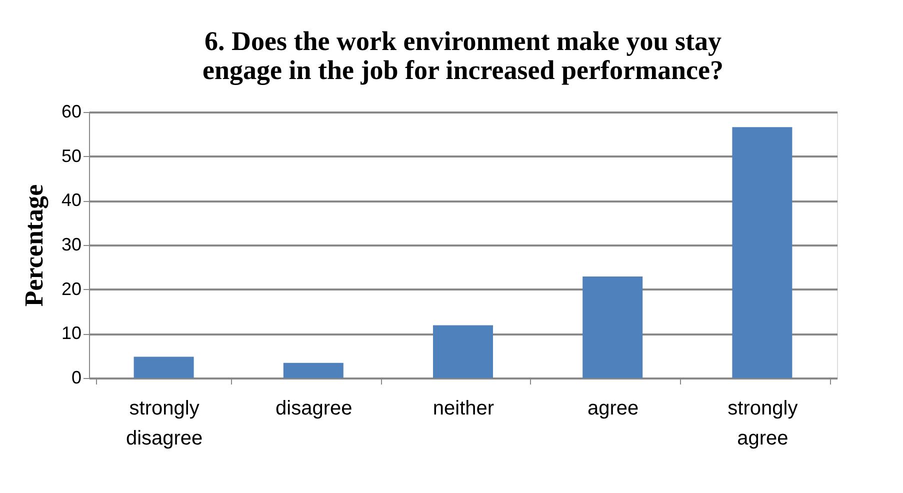 This screenshot has height=493, width=903. What do you see at coordinates (71, 288) in the screenshot?
I see `y-tick-label: 20` at bounding box center [71, 288].